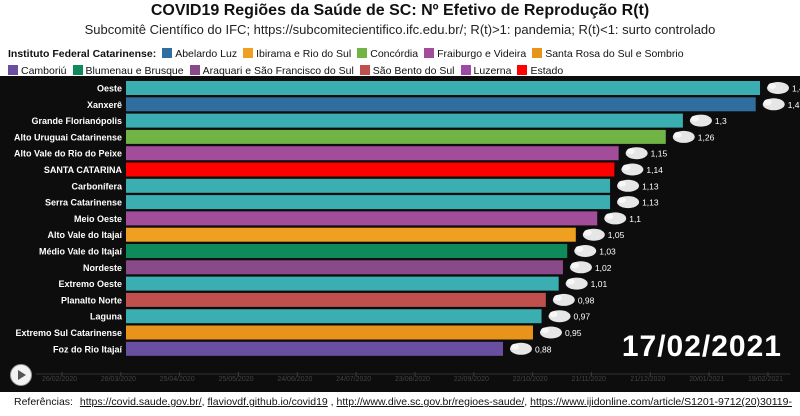 The image size is (800, 416). Describe the element at coordinates (543, 349) in the screenshot. I see `value-label: 0,88` at that location.